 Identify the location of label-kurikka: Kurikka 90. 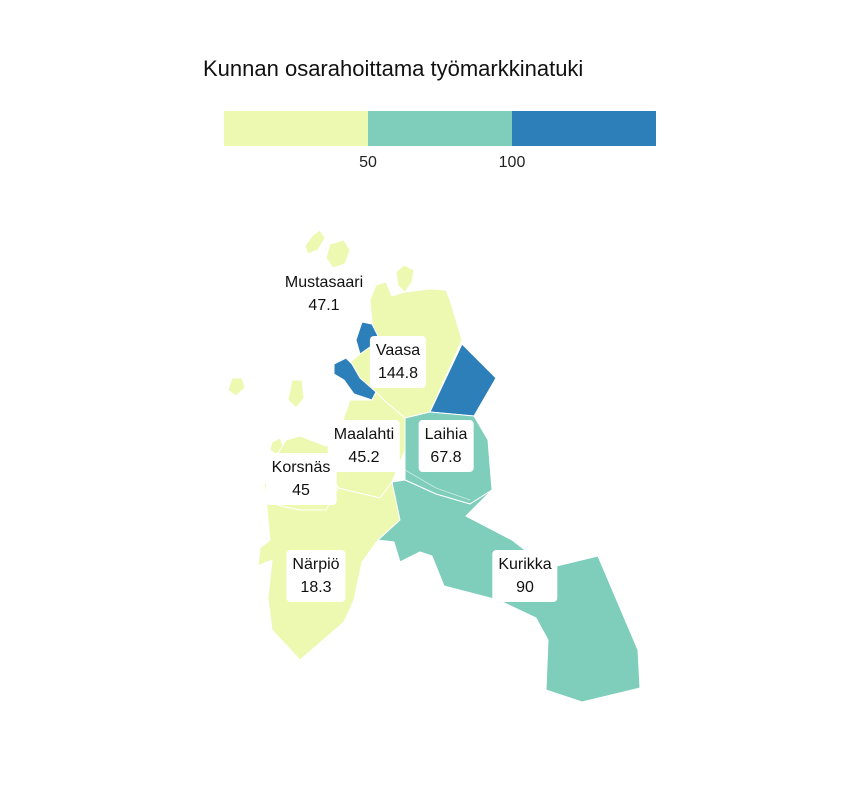
(525, 576).